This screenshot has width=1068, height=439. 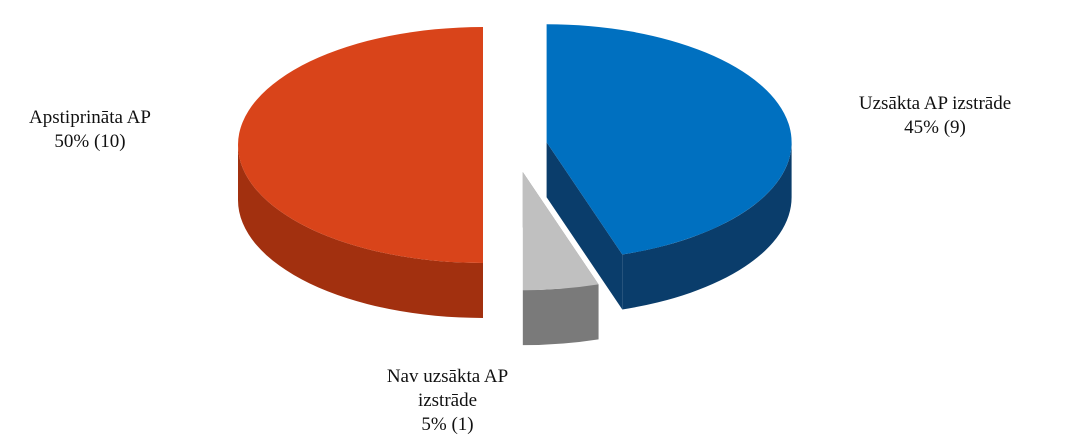 I want to click on slice-label: Uzsākta AP izstrāde 45% (9), so click(x=935, y=116).